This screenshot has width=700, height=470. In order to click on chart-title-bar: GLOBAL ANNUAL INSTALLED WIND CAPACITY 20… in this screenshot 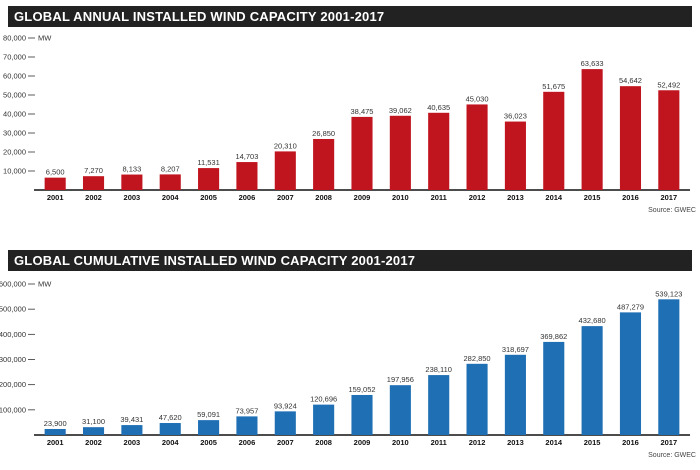, I will do `click(350, 16)`.